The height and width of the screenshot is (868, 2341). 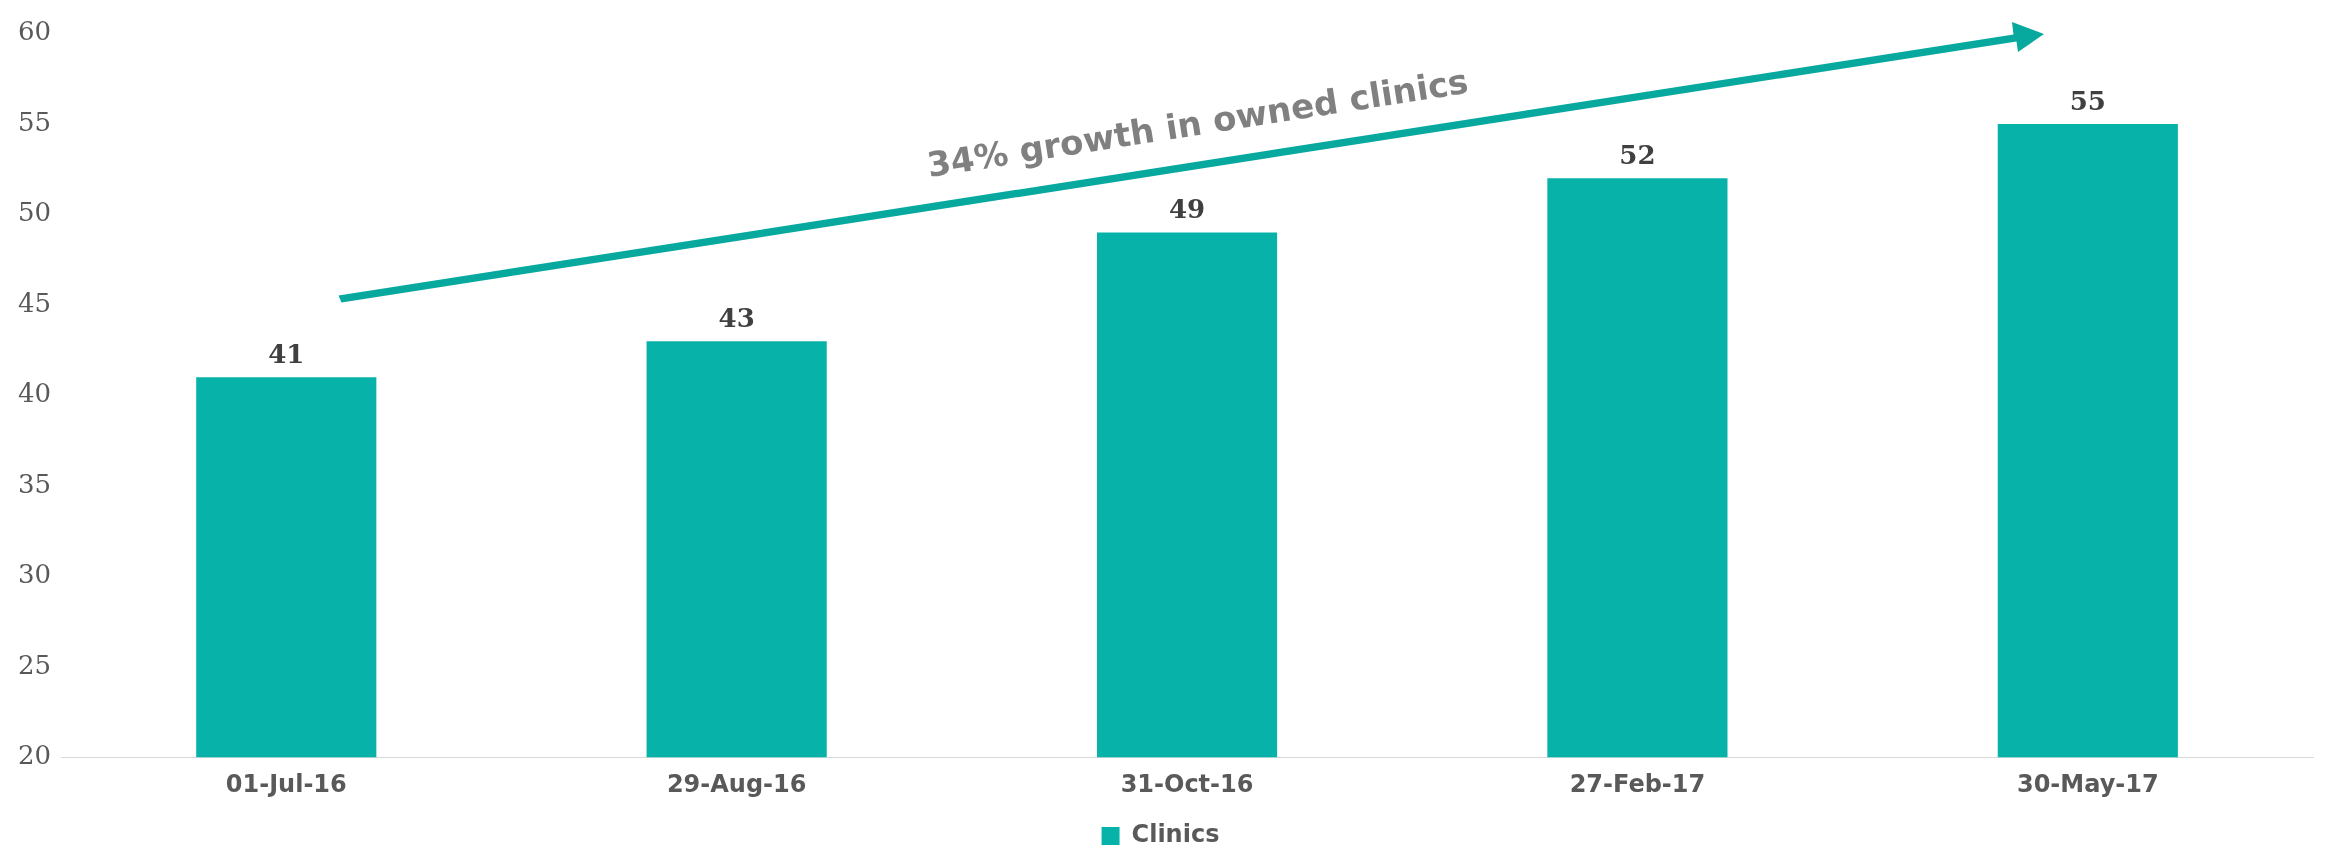 I want to click on y-tick-label: 55, so click(x=34, y=121).